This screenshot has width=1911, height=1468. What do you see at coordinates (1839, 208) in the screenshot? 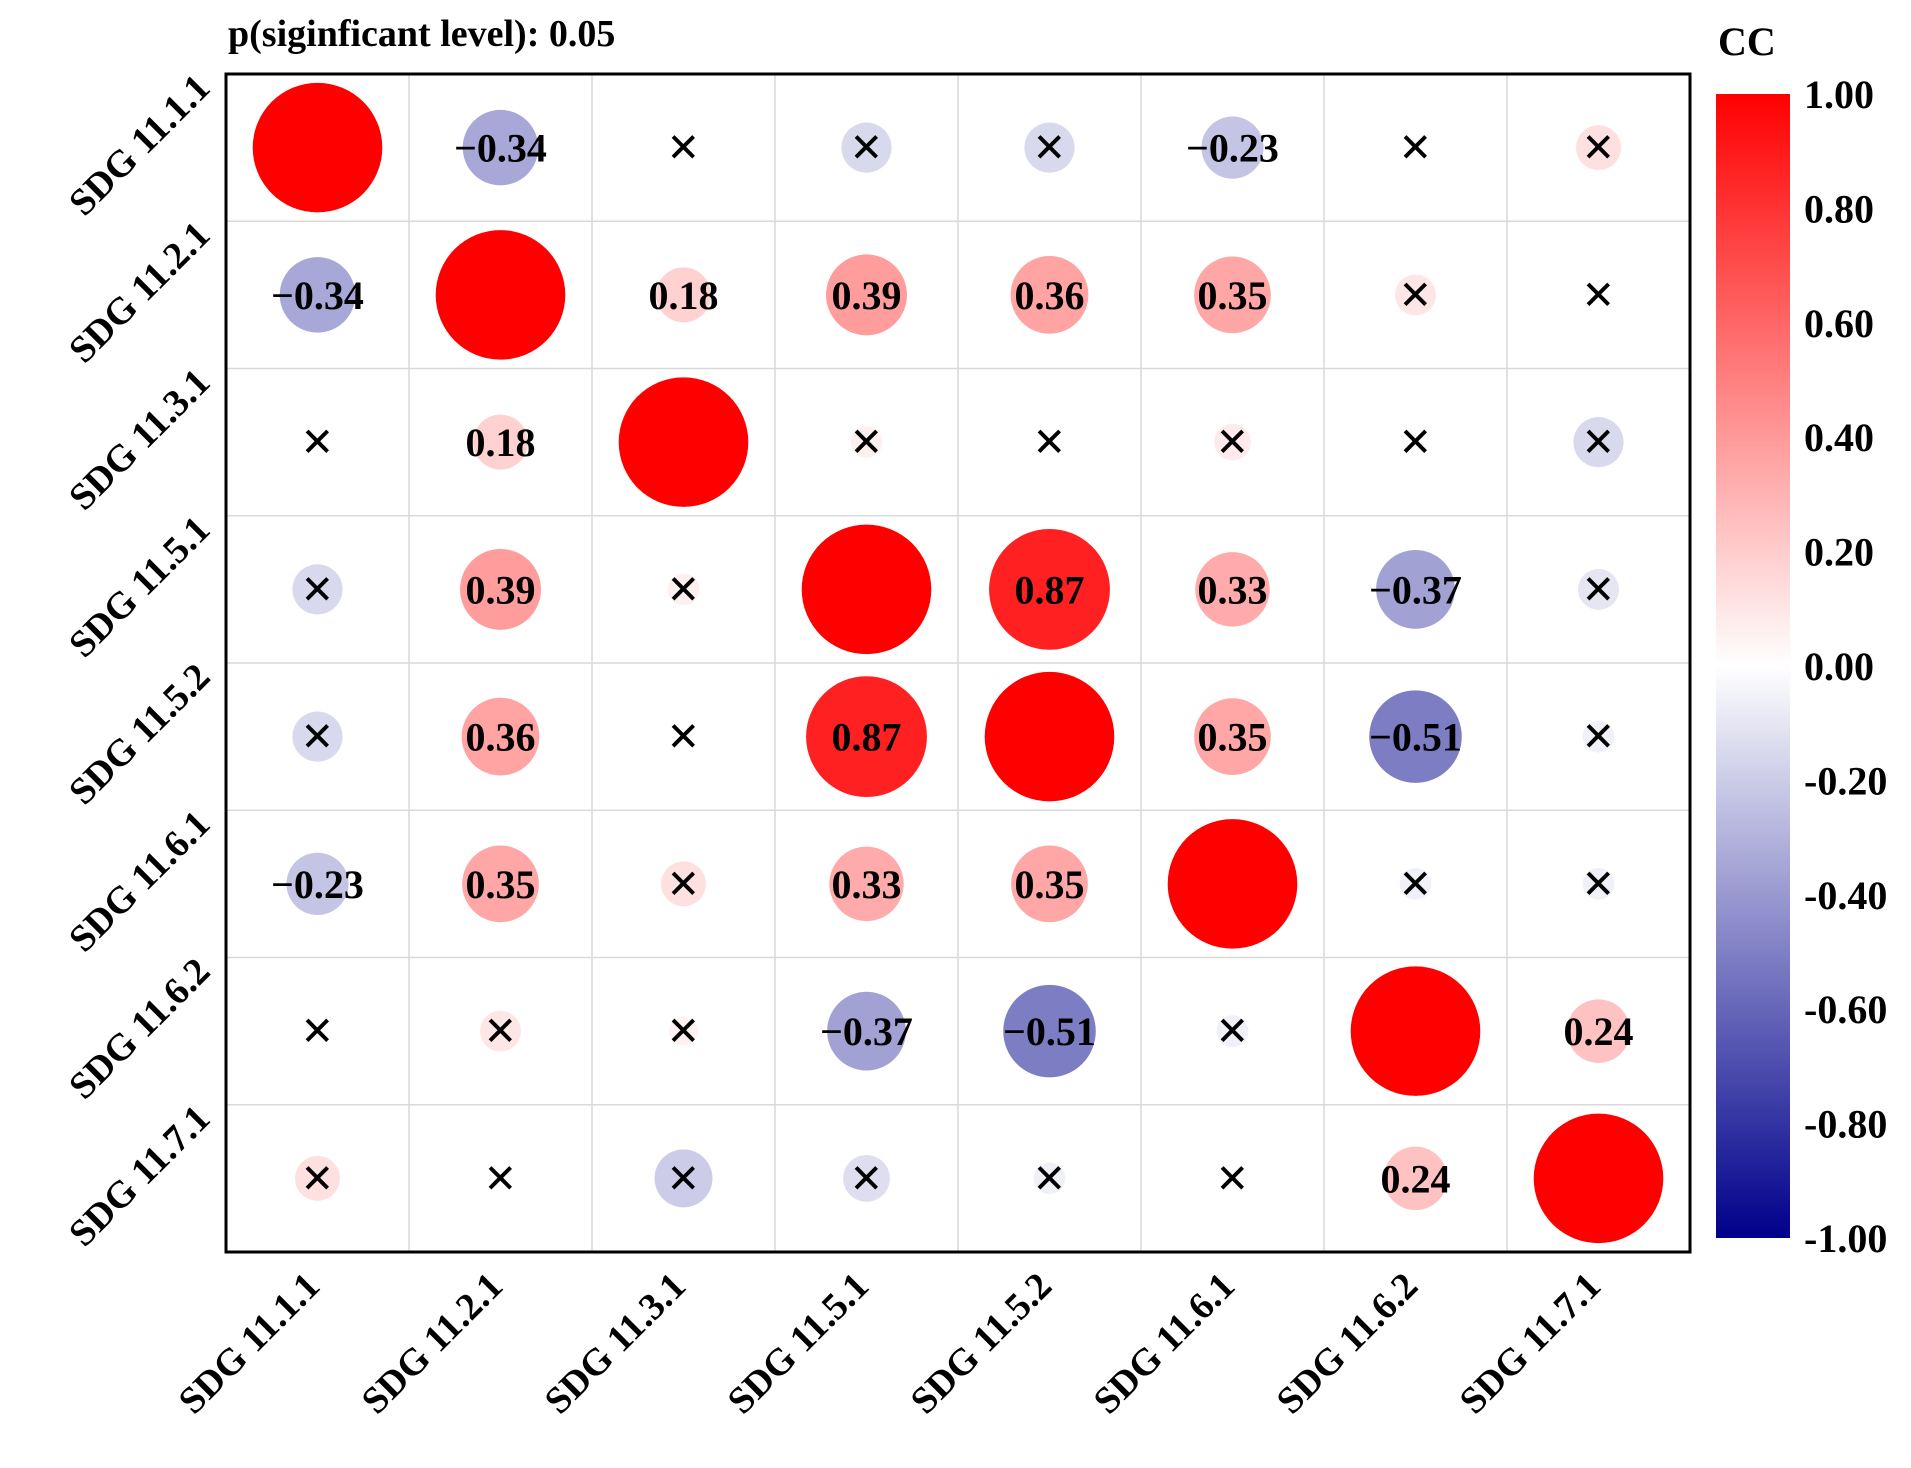
I see `colorbar-tick-label: 0.80` at bounding box center [1839, 208].